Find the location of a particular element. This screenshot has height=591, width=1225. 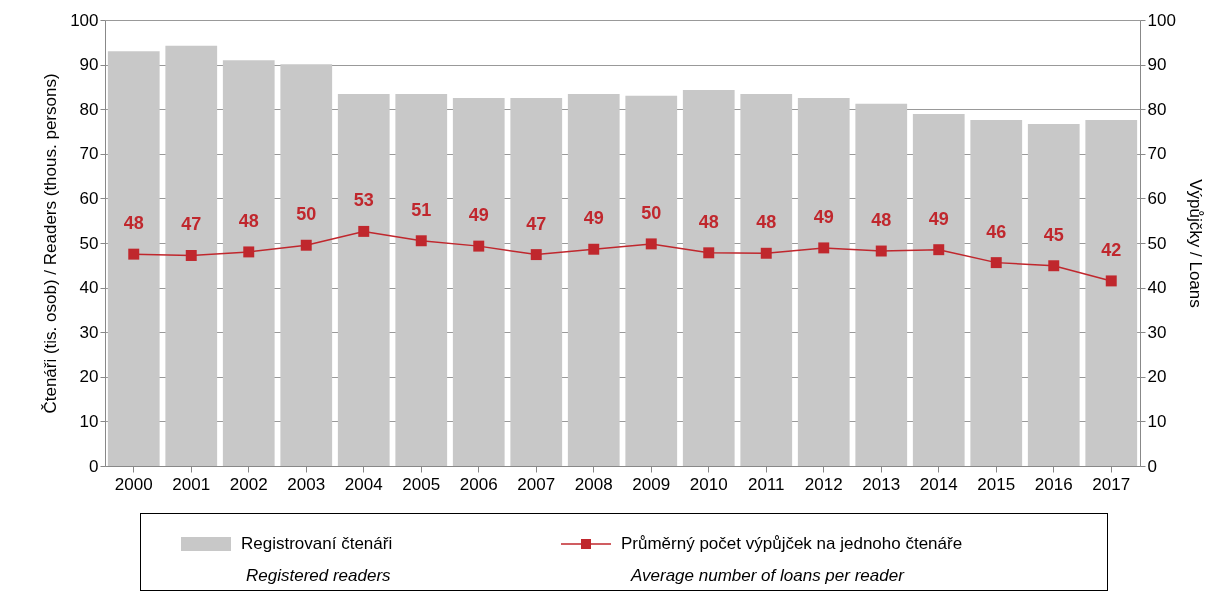

x-tick-label: 2005 is located at coordinates (421, 484).